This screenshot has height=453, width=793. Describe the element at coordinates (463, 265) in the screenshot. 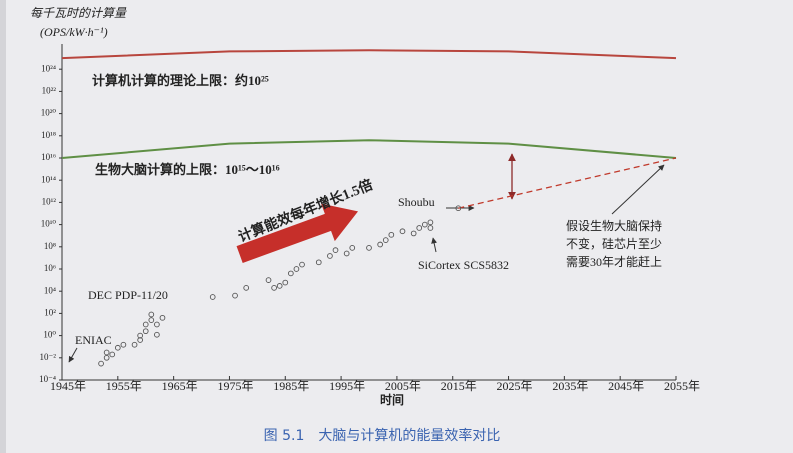

I see `annotation: SiCortex SCS5832` at that location.